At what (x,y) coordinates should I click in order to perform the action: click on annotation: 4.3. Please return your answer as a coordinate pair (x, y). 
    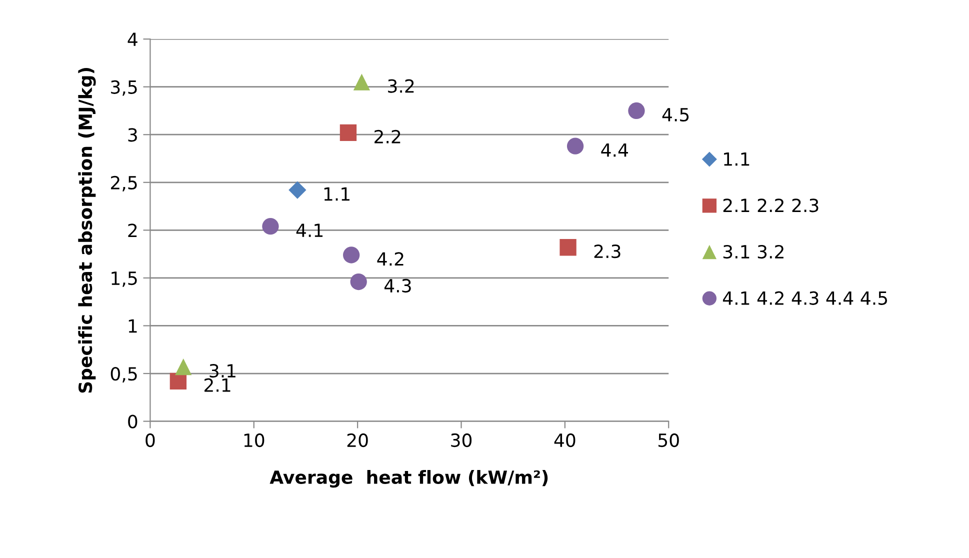
    Looking at the image, I should click on (397, 285).